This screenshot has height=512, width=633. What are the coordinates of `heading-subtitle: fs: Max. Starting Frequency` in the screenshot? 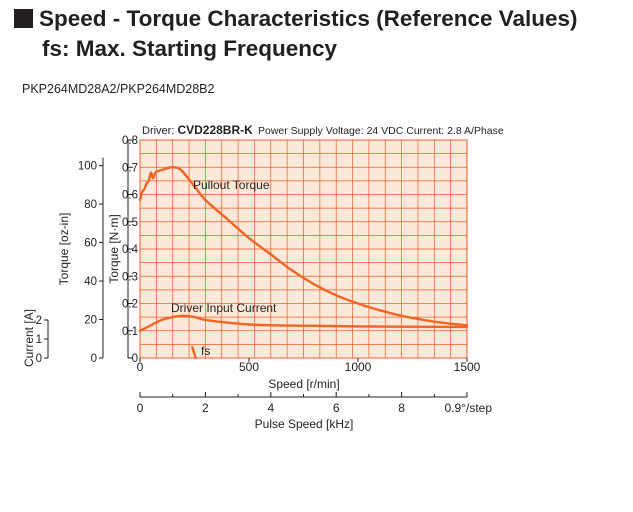 It's located at (190, 48).